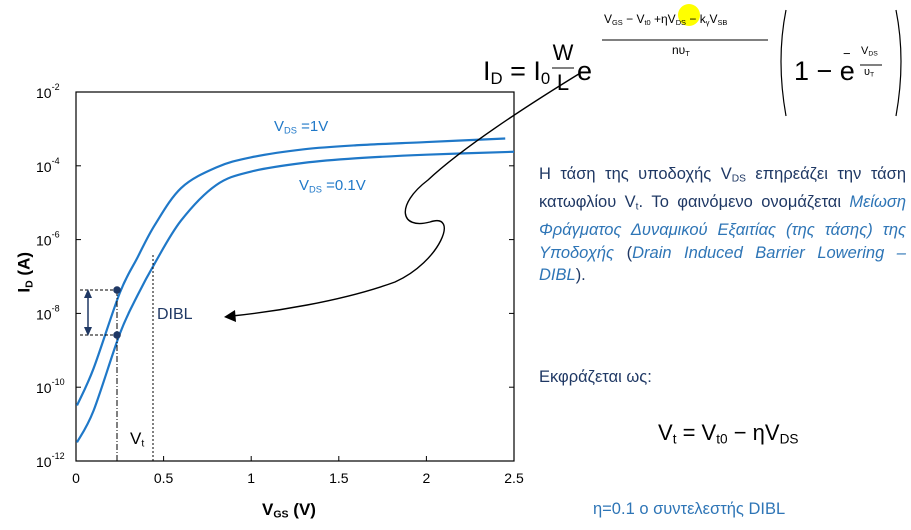  I want to click on point-vds-0-1v, so click(117, 335).